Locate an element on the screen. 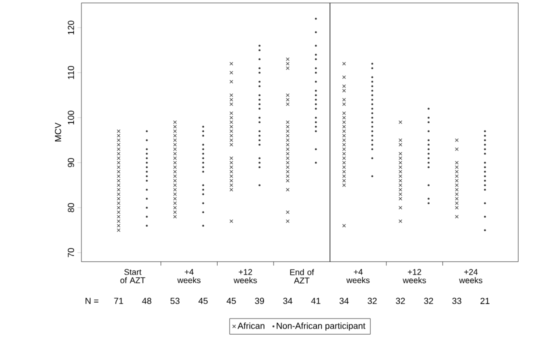  text: 53 is located at coordinates (175, 301).